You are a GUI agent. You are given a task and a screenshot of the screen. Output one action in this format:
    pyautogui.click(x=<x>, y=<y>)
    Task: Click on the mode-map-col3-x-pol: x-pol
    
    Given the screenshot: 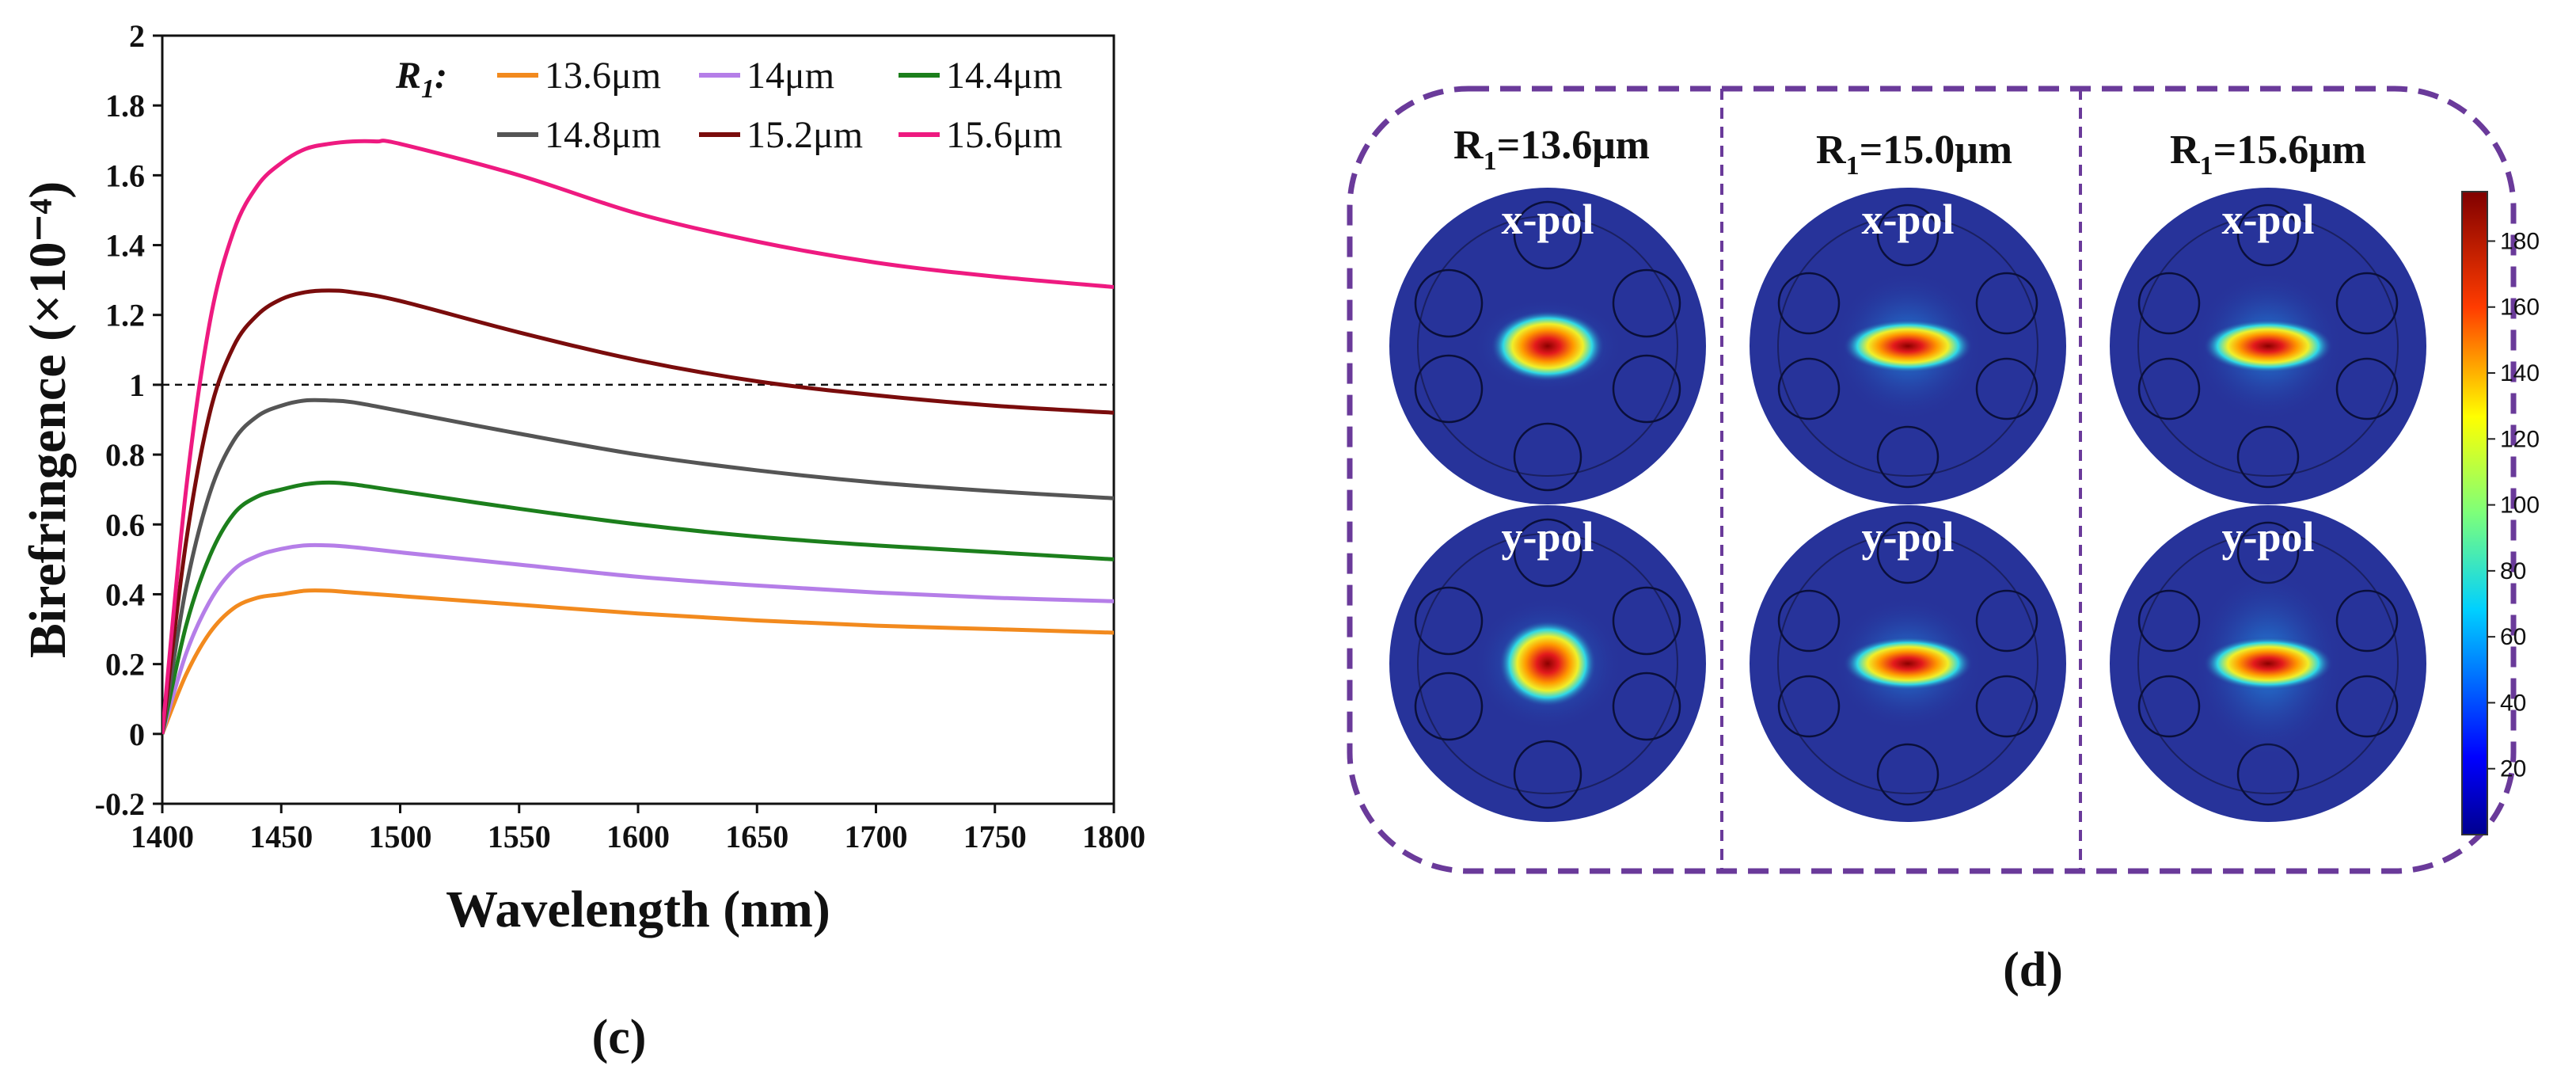 What is the action you would take?
    pyautogui.click(x=2268, y=346)
    